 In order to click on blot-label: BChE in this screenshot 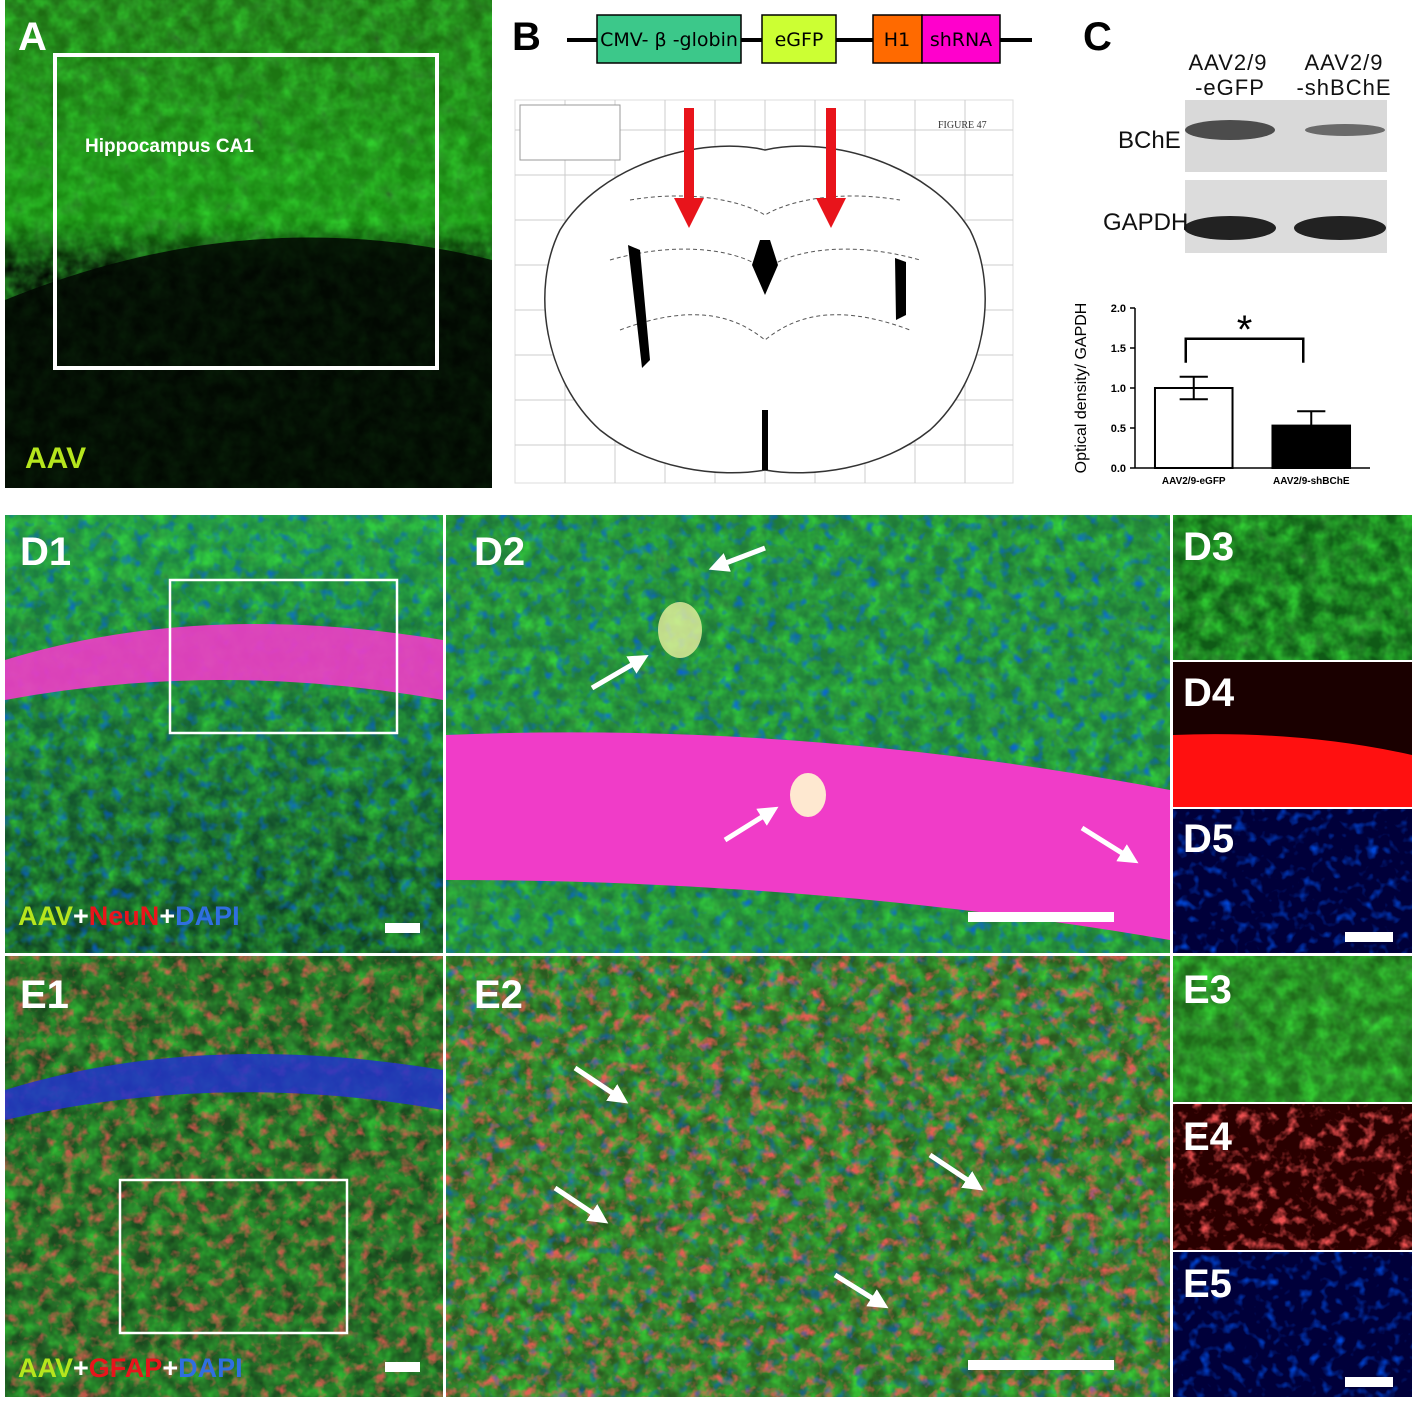, I will do `click(1149, 140)`.